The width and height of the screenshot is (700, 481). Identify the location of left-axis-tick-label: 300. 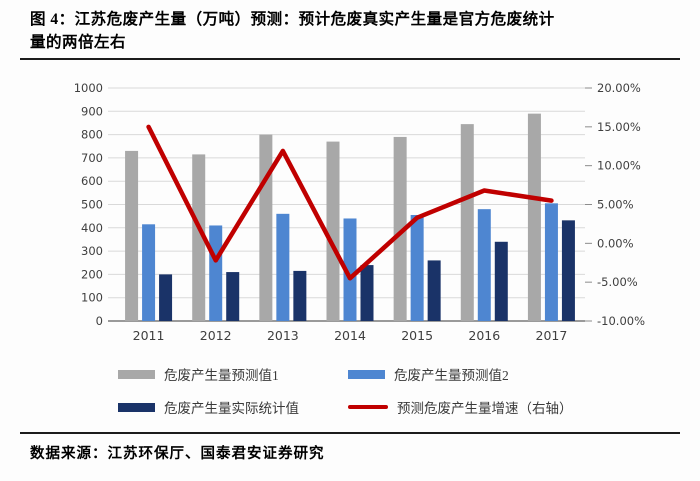
(92, 251).